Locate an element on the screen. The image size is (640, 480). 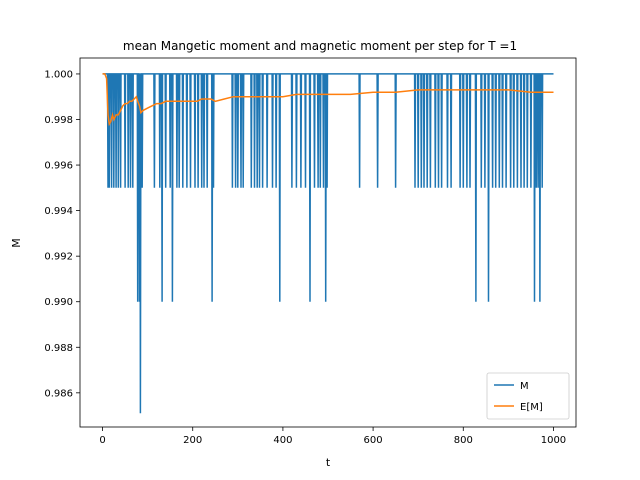
y-tick-label: 0.998 is located at coordinates (58, 120).